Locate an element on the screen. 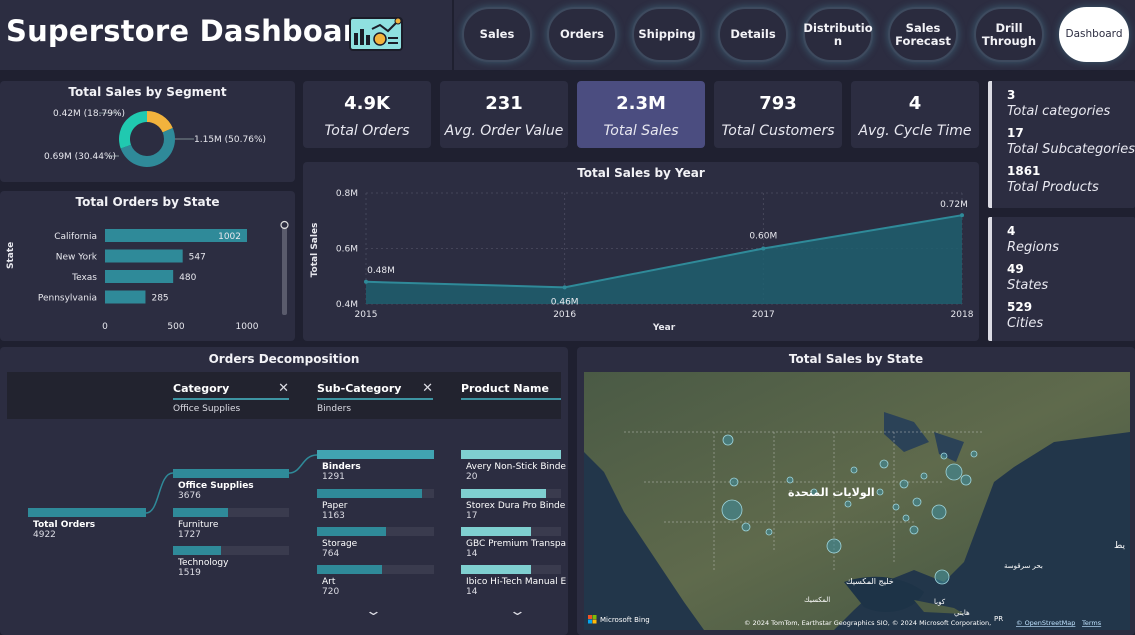  state-bar-label: 547 is located at coordinates (197, 258).